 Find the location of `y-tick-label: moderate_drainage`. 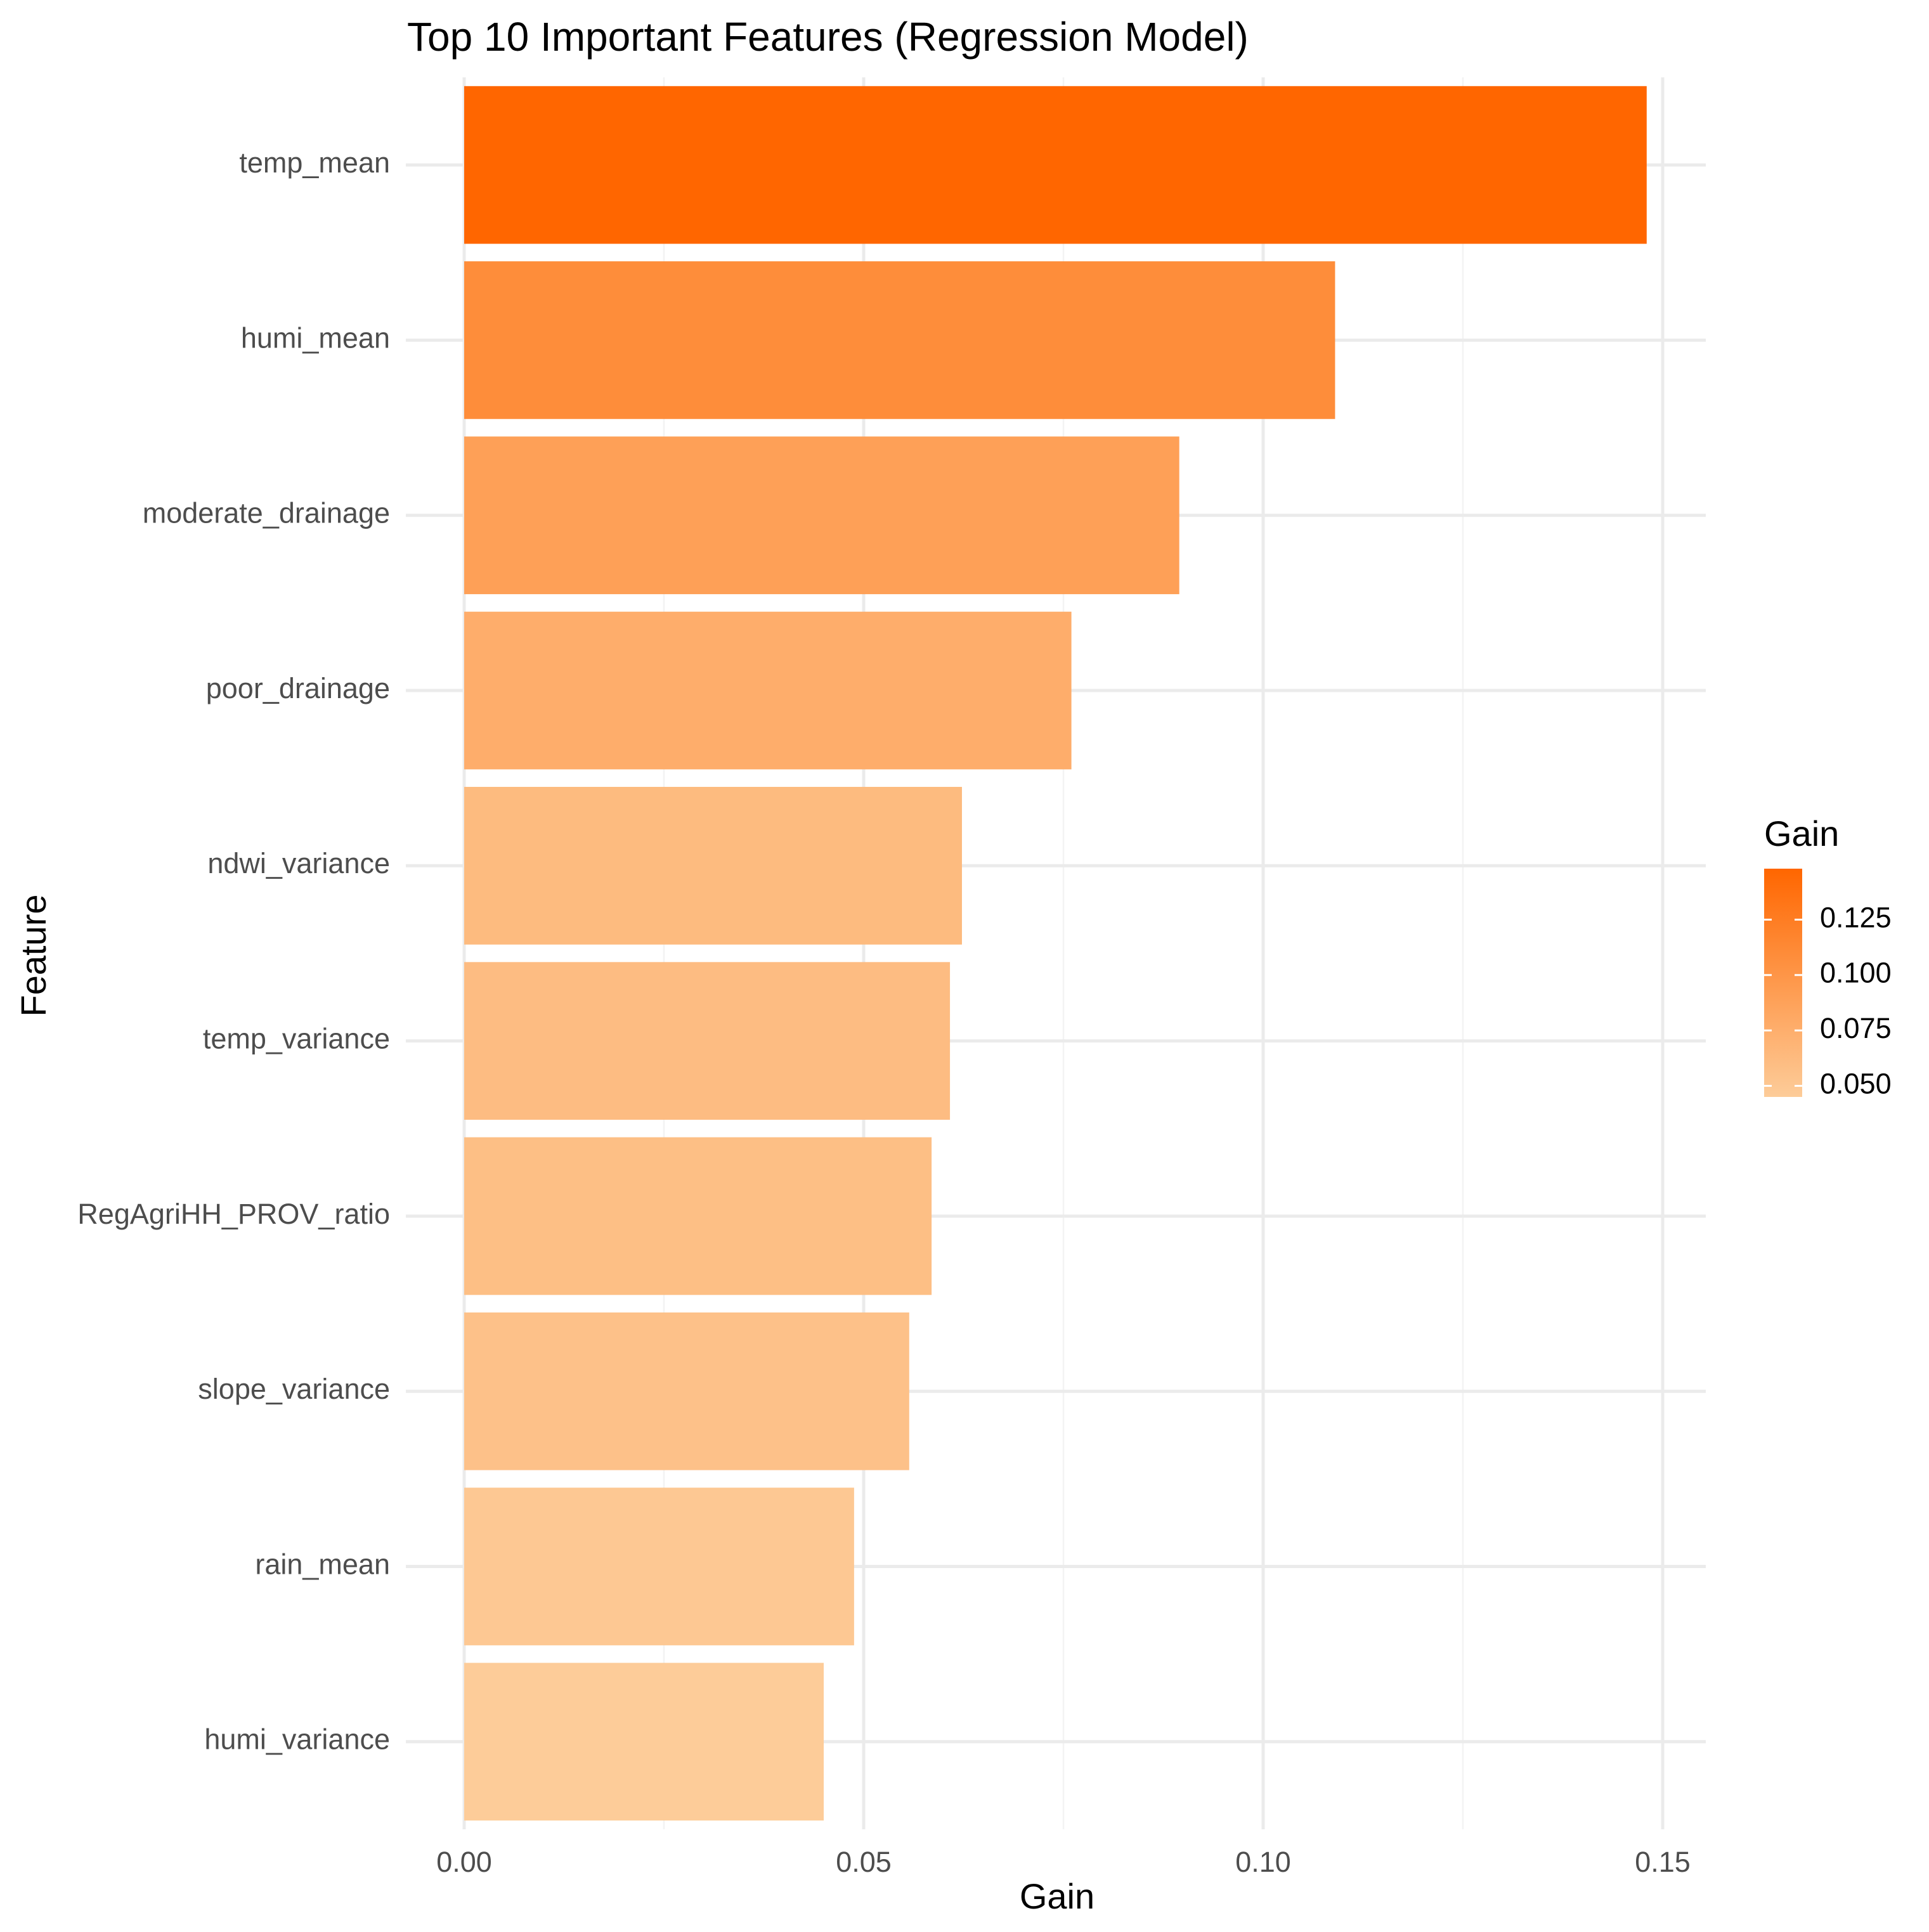

y-tick-label: moderate_drainage is located at coordinates (266, 513).